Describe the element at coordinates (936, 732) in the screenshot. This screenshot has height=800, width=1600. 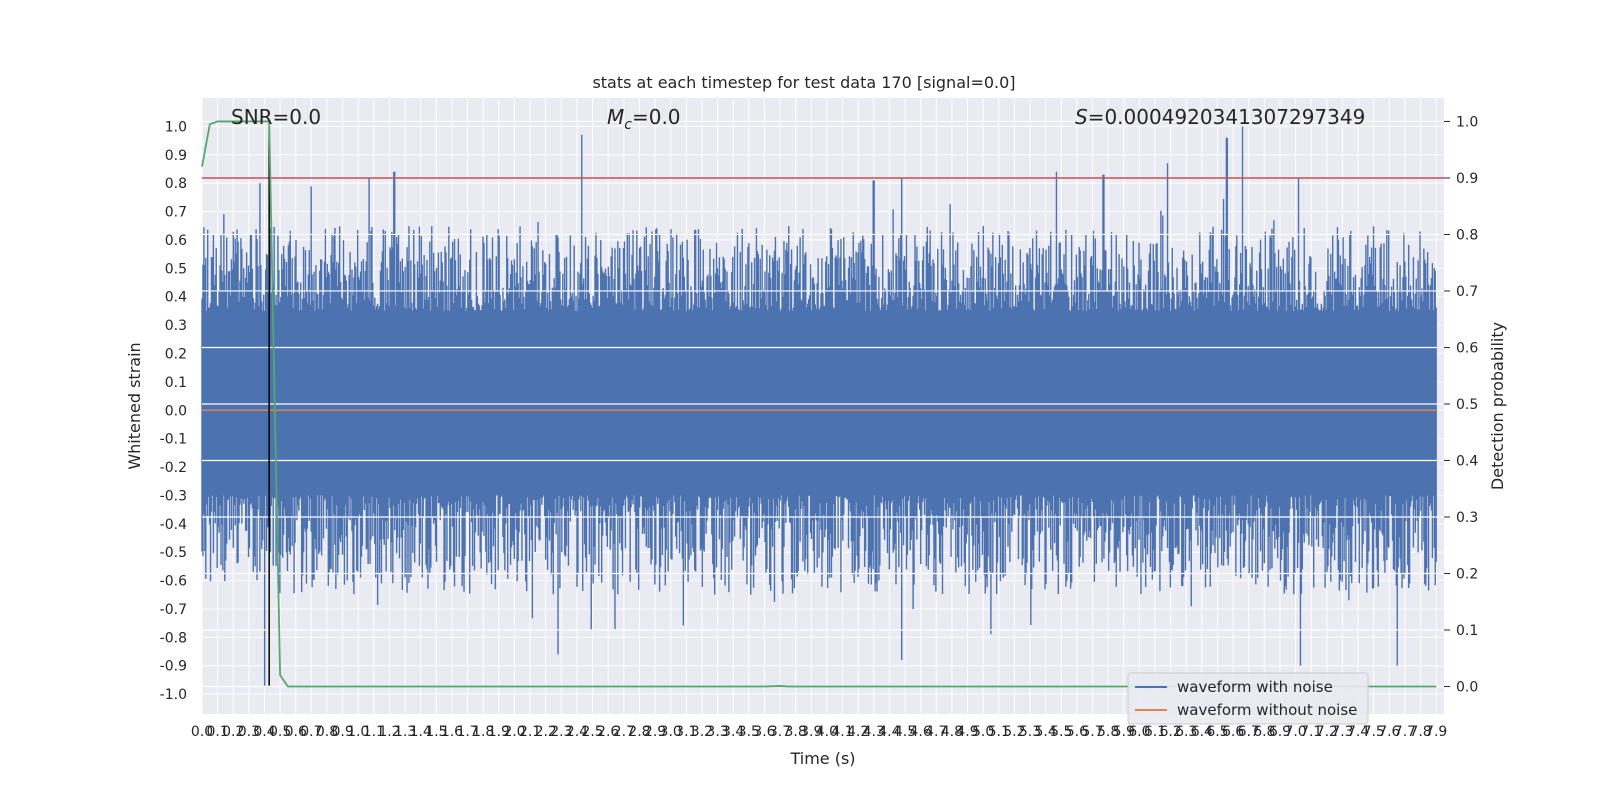
I see `x-tick-label: 4.7` at that location.